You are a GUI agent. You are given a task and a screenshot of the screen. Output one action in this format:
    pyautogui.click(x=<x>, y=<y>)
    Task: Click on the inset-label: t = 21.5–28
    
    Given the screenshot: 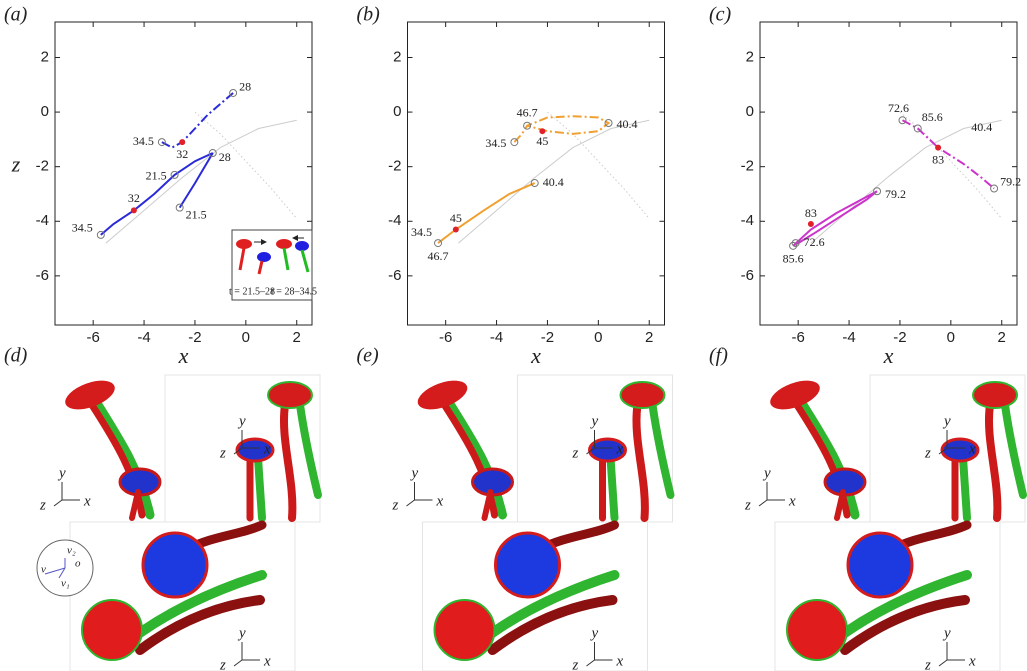 What is the action you would take?
    pyautogui.click(x=252, y=291)
    